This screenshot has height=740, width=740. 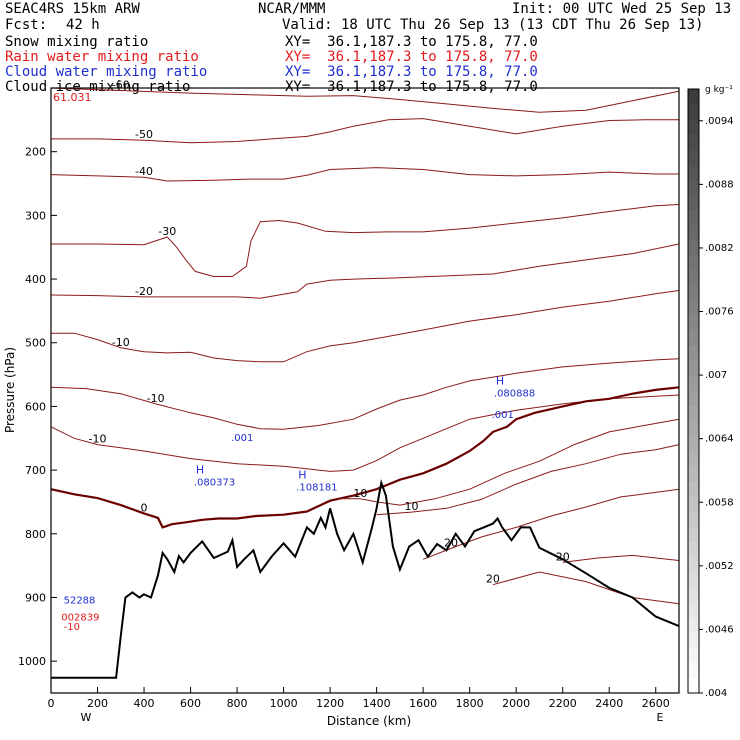 I want to click on contour-label: 0, so click(x=144, y=507).